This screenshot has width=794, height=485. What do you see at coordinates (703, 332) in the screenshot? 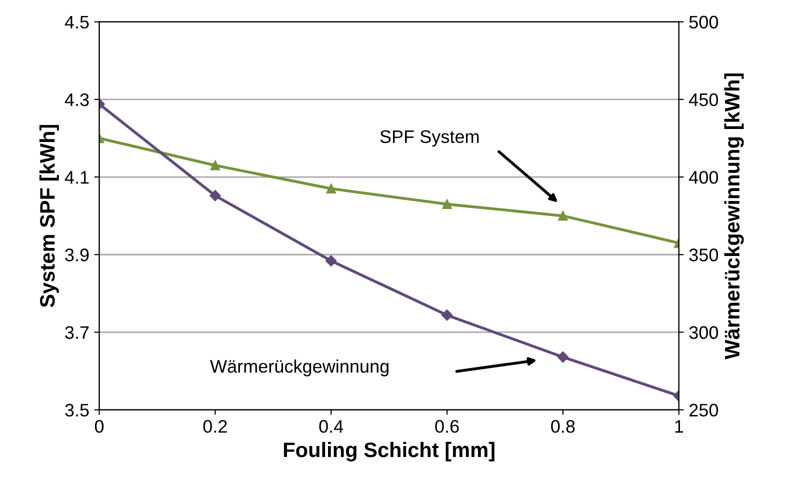
I see `y2-tick-label: 300` at bounding box center [703, 332].